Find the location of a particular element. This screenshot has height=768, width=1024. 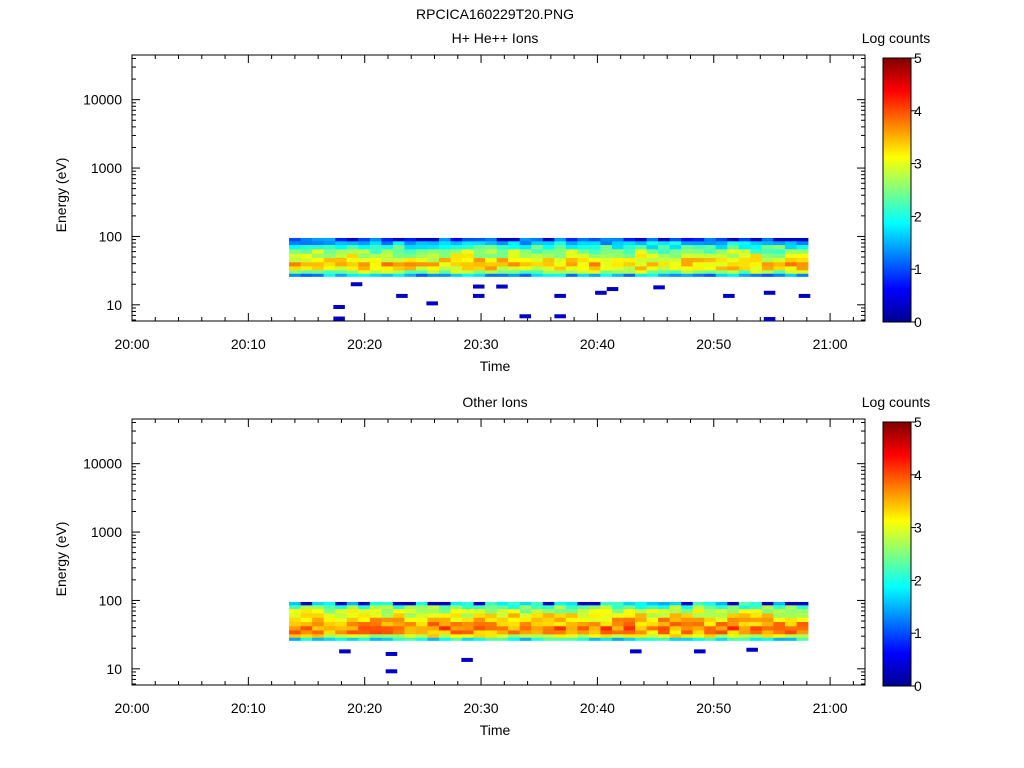

colorbar-tick-label: 3 is located at coordinates (918, 164).